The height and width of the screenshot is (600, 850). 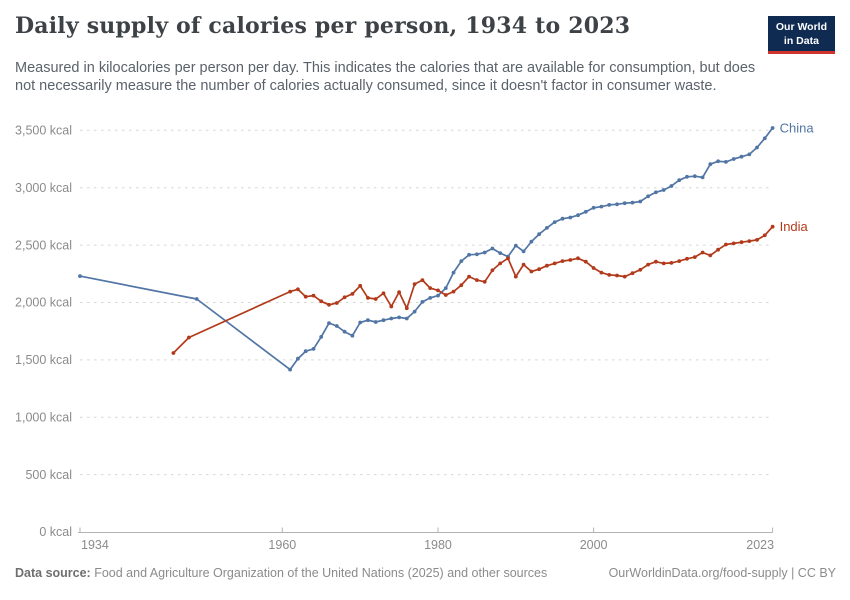 I want to click on owid-url-license: OurWorldinData.org/food-supply | CC BY, so click(x=722, y=573).